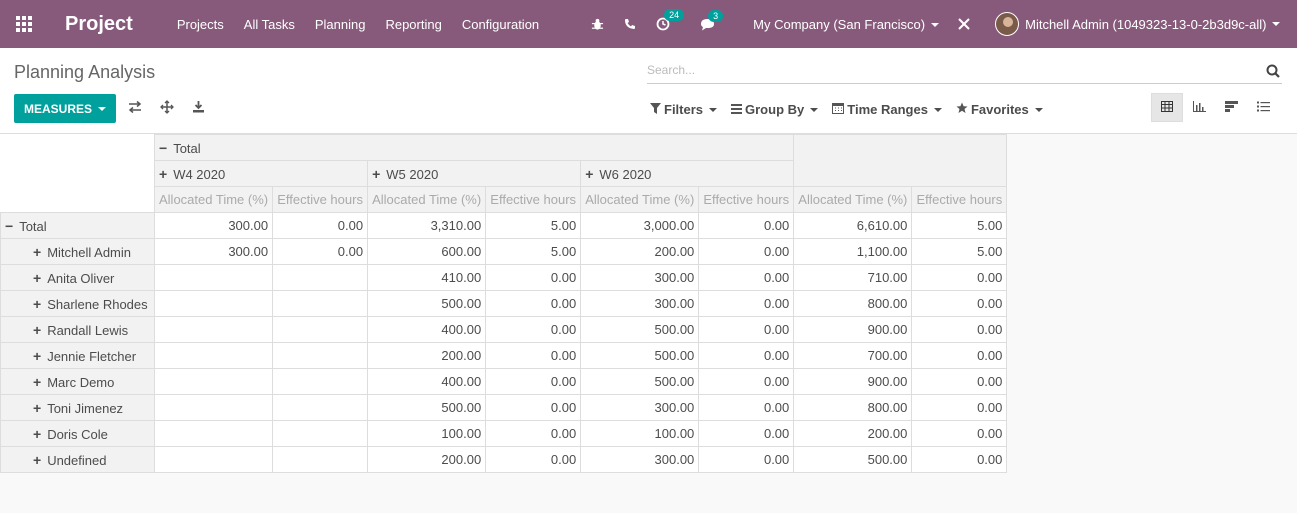  Describe the element at coordinates (1138, 24) in the screenshot. I see `user-menu: Mitchell Admin (1049323-13-0-2b3d9c-all)` at that location.